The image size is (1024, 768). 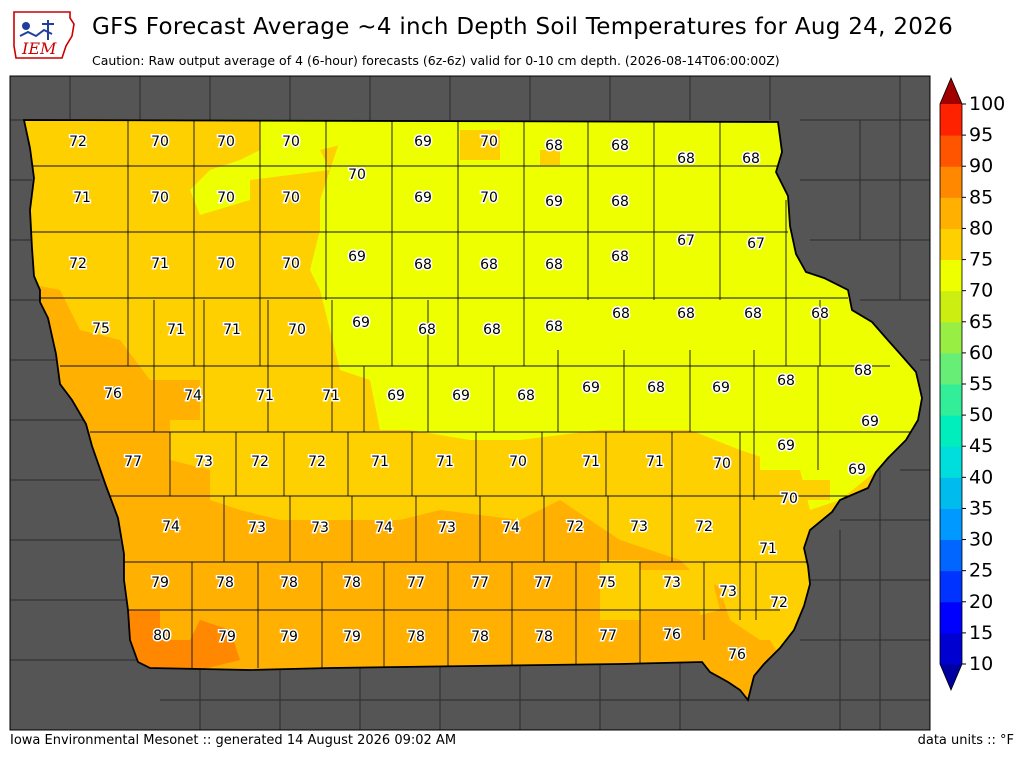 I want to click on iem-logo: IEM, so click(x=44, y=35).